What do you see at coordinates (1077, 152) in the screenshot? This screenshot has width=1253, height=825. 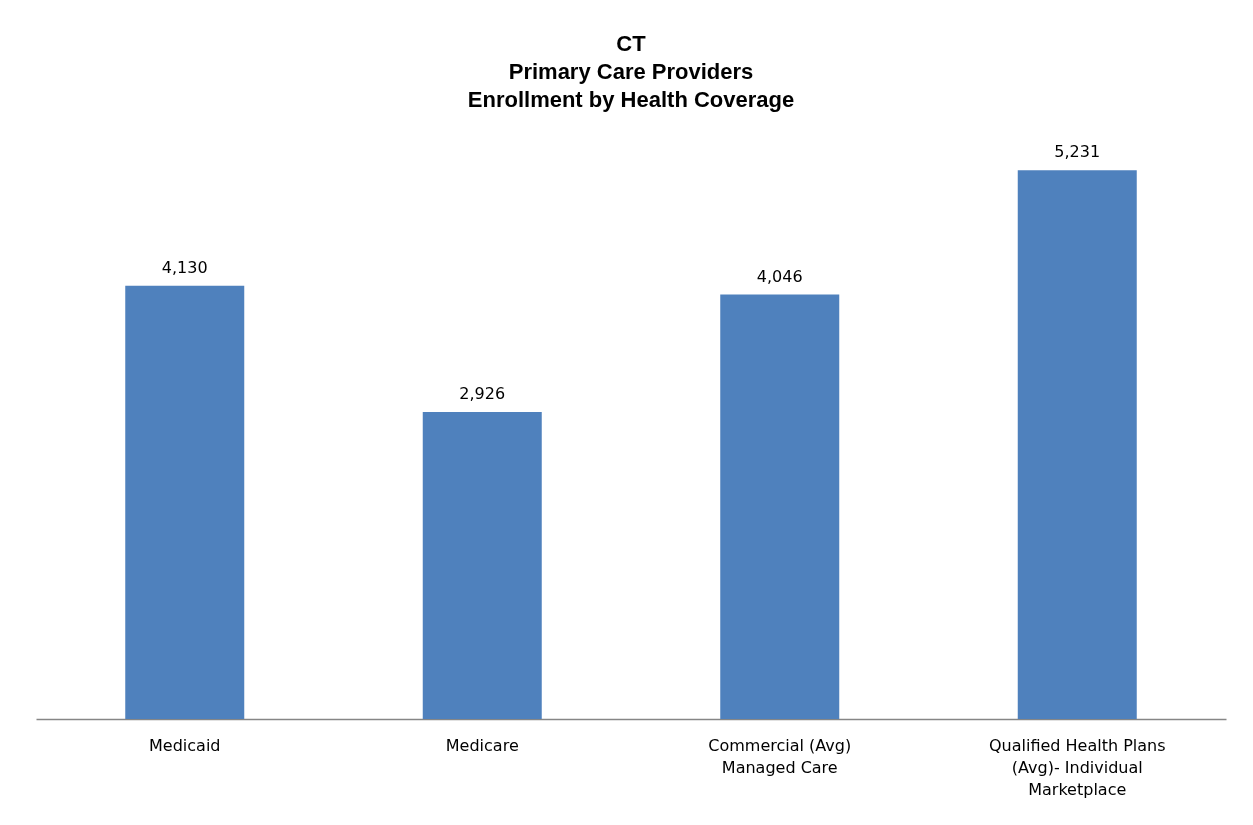 I see `data-label: 5,231` at bounding box center [1077, 152].